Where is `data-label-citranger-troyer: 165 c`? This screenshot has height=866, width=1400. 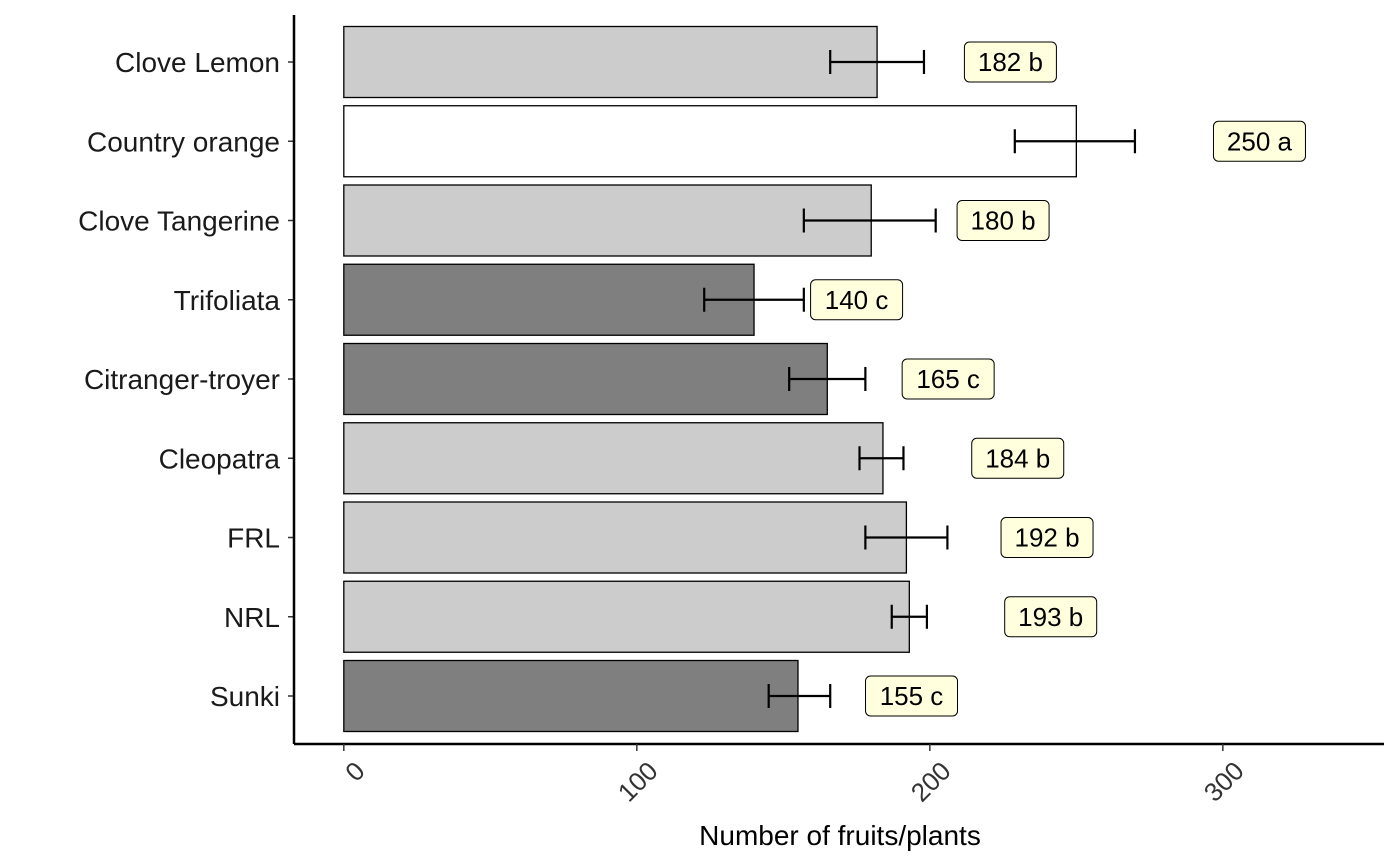 data-label-citranger-troyer: 165 c is located at coordinates (948, 379).